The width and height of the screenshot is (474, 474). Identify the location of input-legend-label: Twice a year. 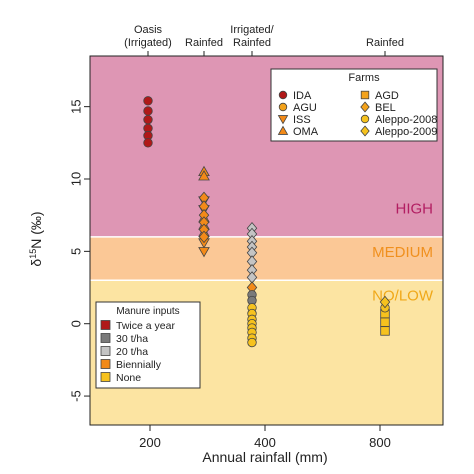
(145, 326).